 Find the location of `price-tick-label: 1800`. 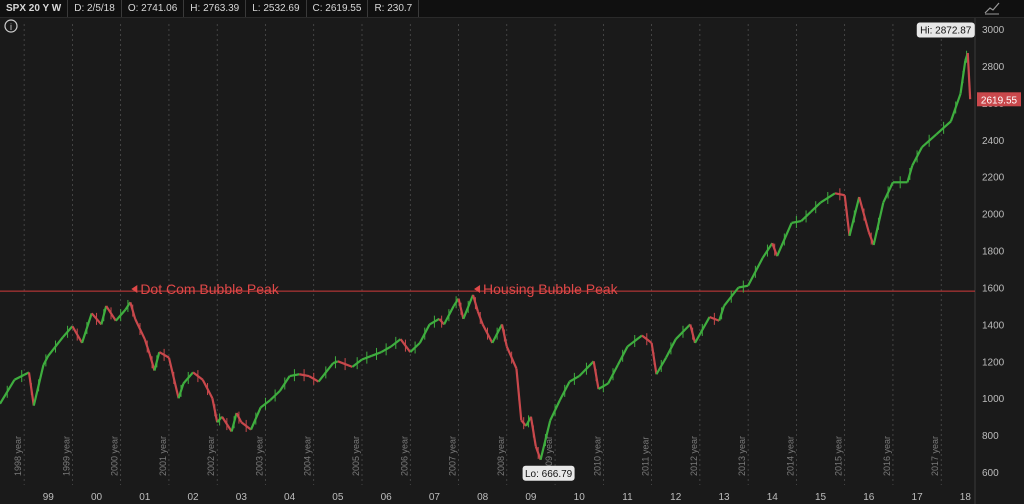

price-tick-label: 1800 is located at coordinates (993, 252).